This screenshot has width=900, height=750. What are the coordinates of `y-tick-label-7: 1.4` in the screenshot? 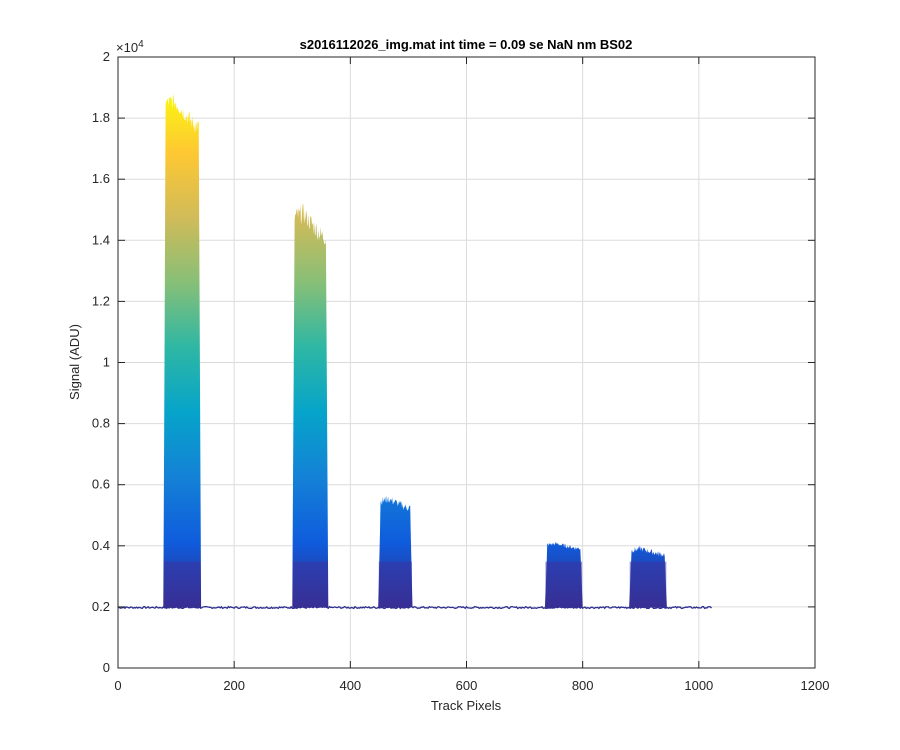 It's located at (101, 239).